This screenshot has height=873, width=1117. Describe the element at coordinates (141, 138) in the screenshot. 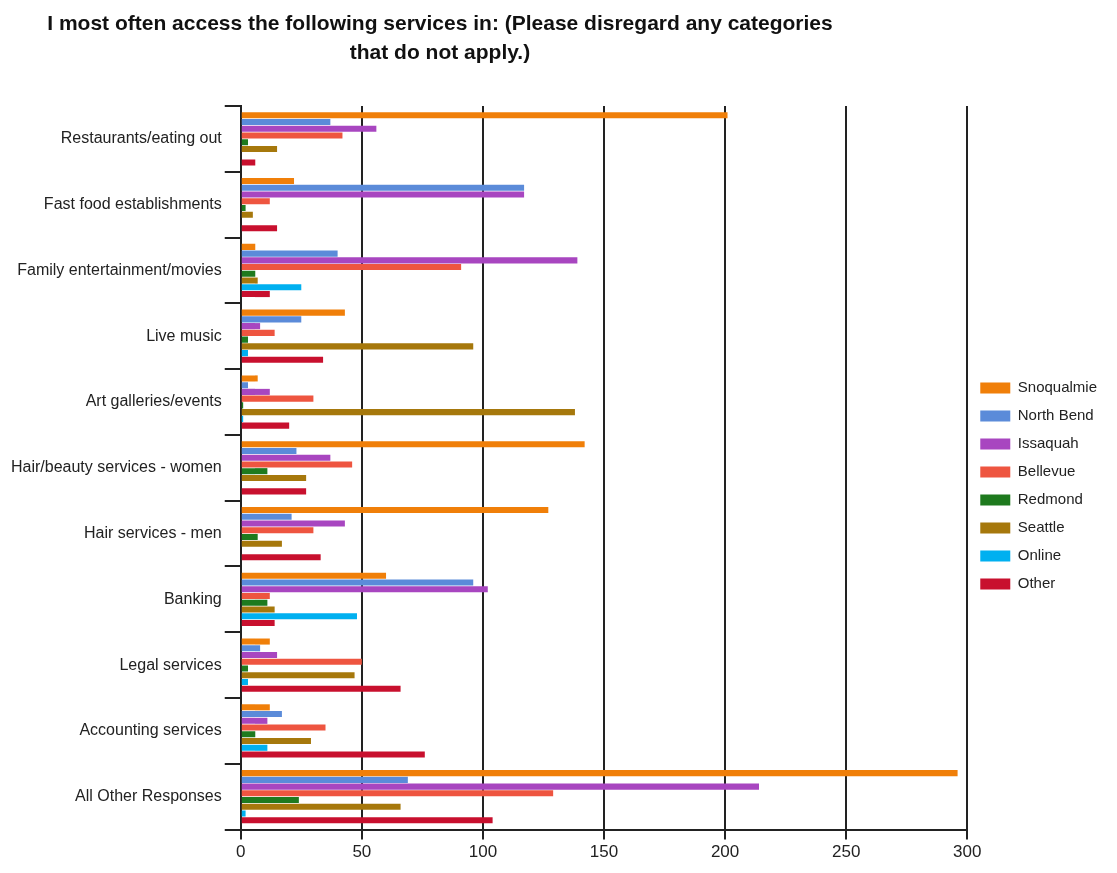

I see `y-tick-label: Restaurants/eating out` at that location.